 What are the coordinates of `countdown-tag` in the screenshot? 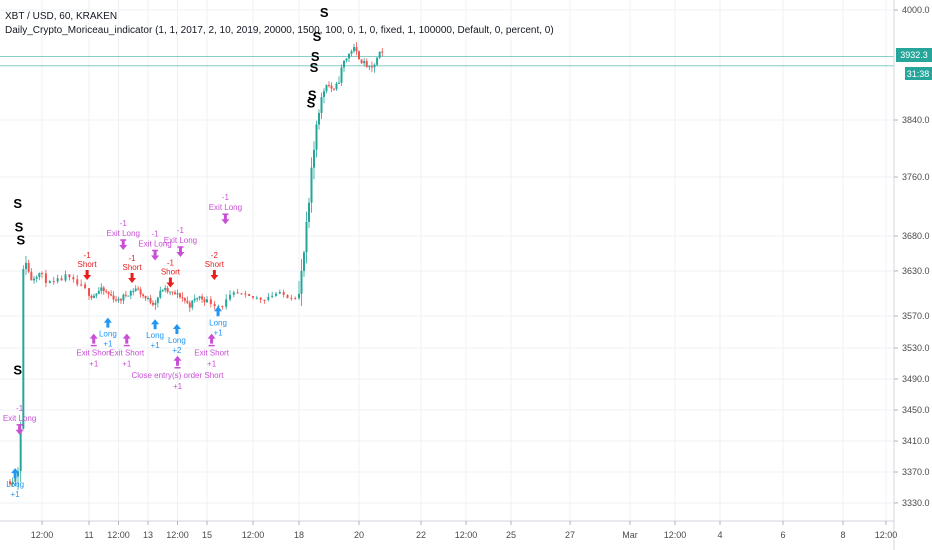 It's located at (918, 73).